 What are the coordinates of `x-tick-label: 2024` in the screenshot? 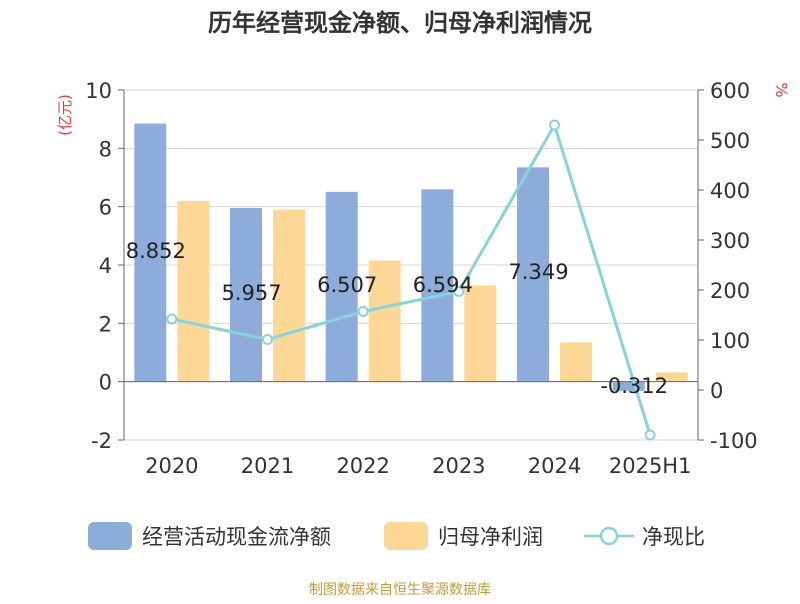 It's located at (554, 466).